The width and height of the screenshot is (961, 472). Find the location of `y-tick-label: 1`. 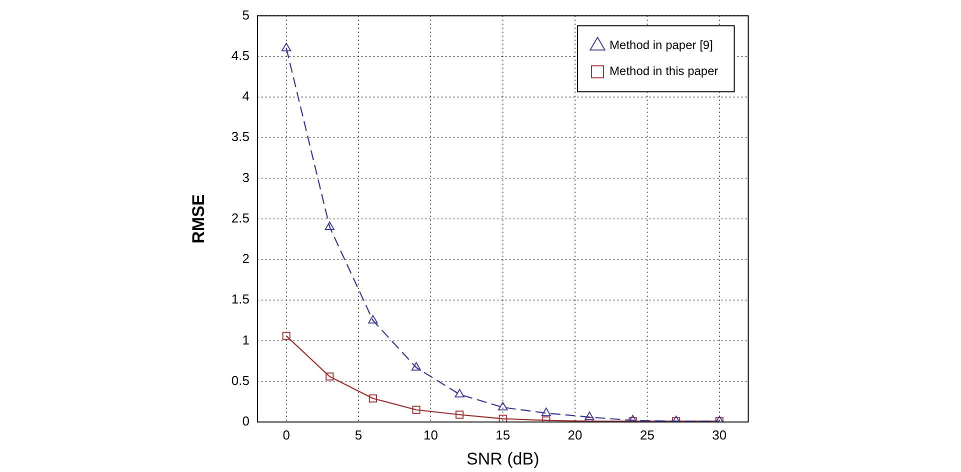

y-tick-label: 1 is located at coordinates (246, 340).